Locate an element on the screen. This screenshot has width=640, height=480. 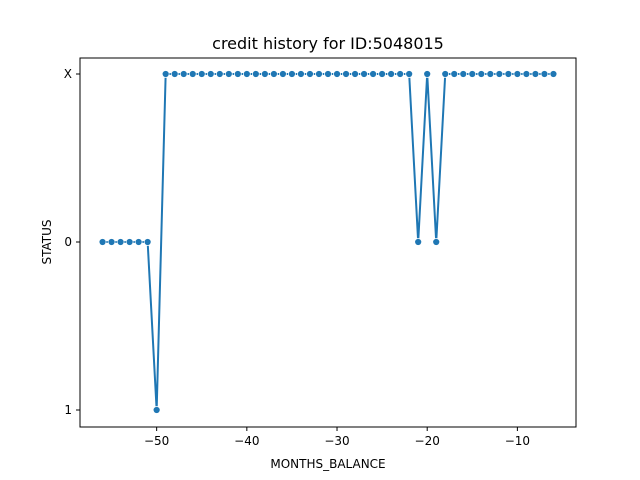
x-axis: −50 −40 −30 −20 −10 is located at coordinates (337, 437).